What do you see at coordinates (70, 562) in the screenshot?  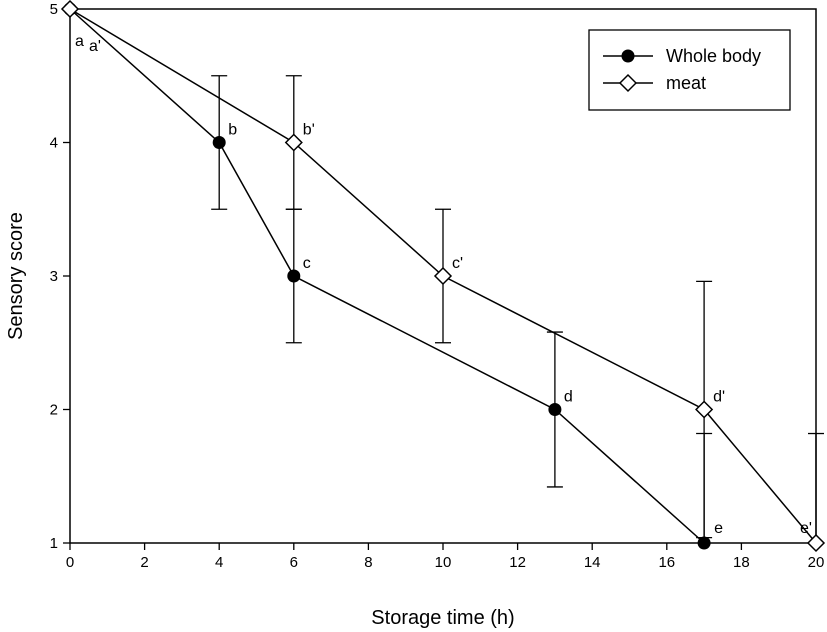 I see `x-tick-label: 0` at bounding box center [70, 562].